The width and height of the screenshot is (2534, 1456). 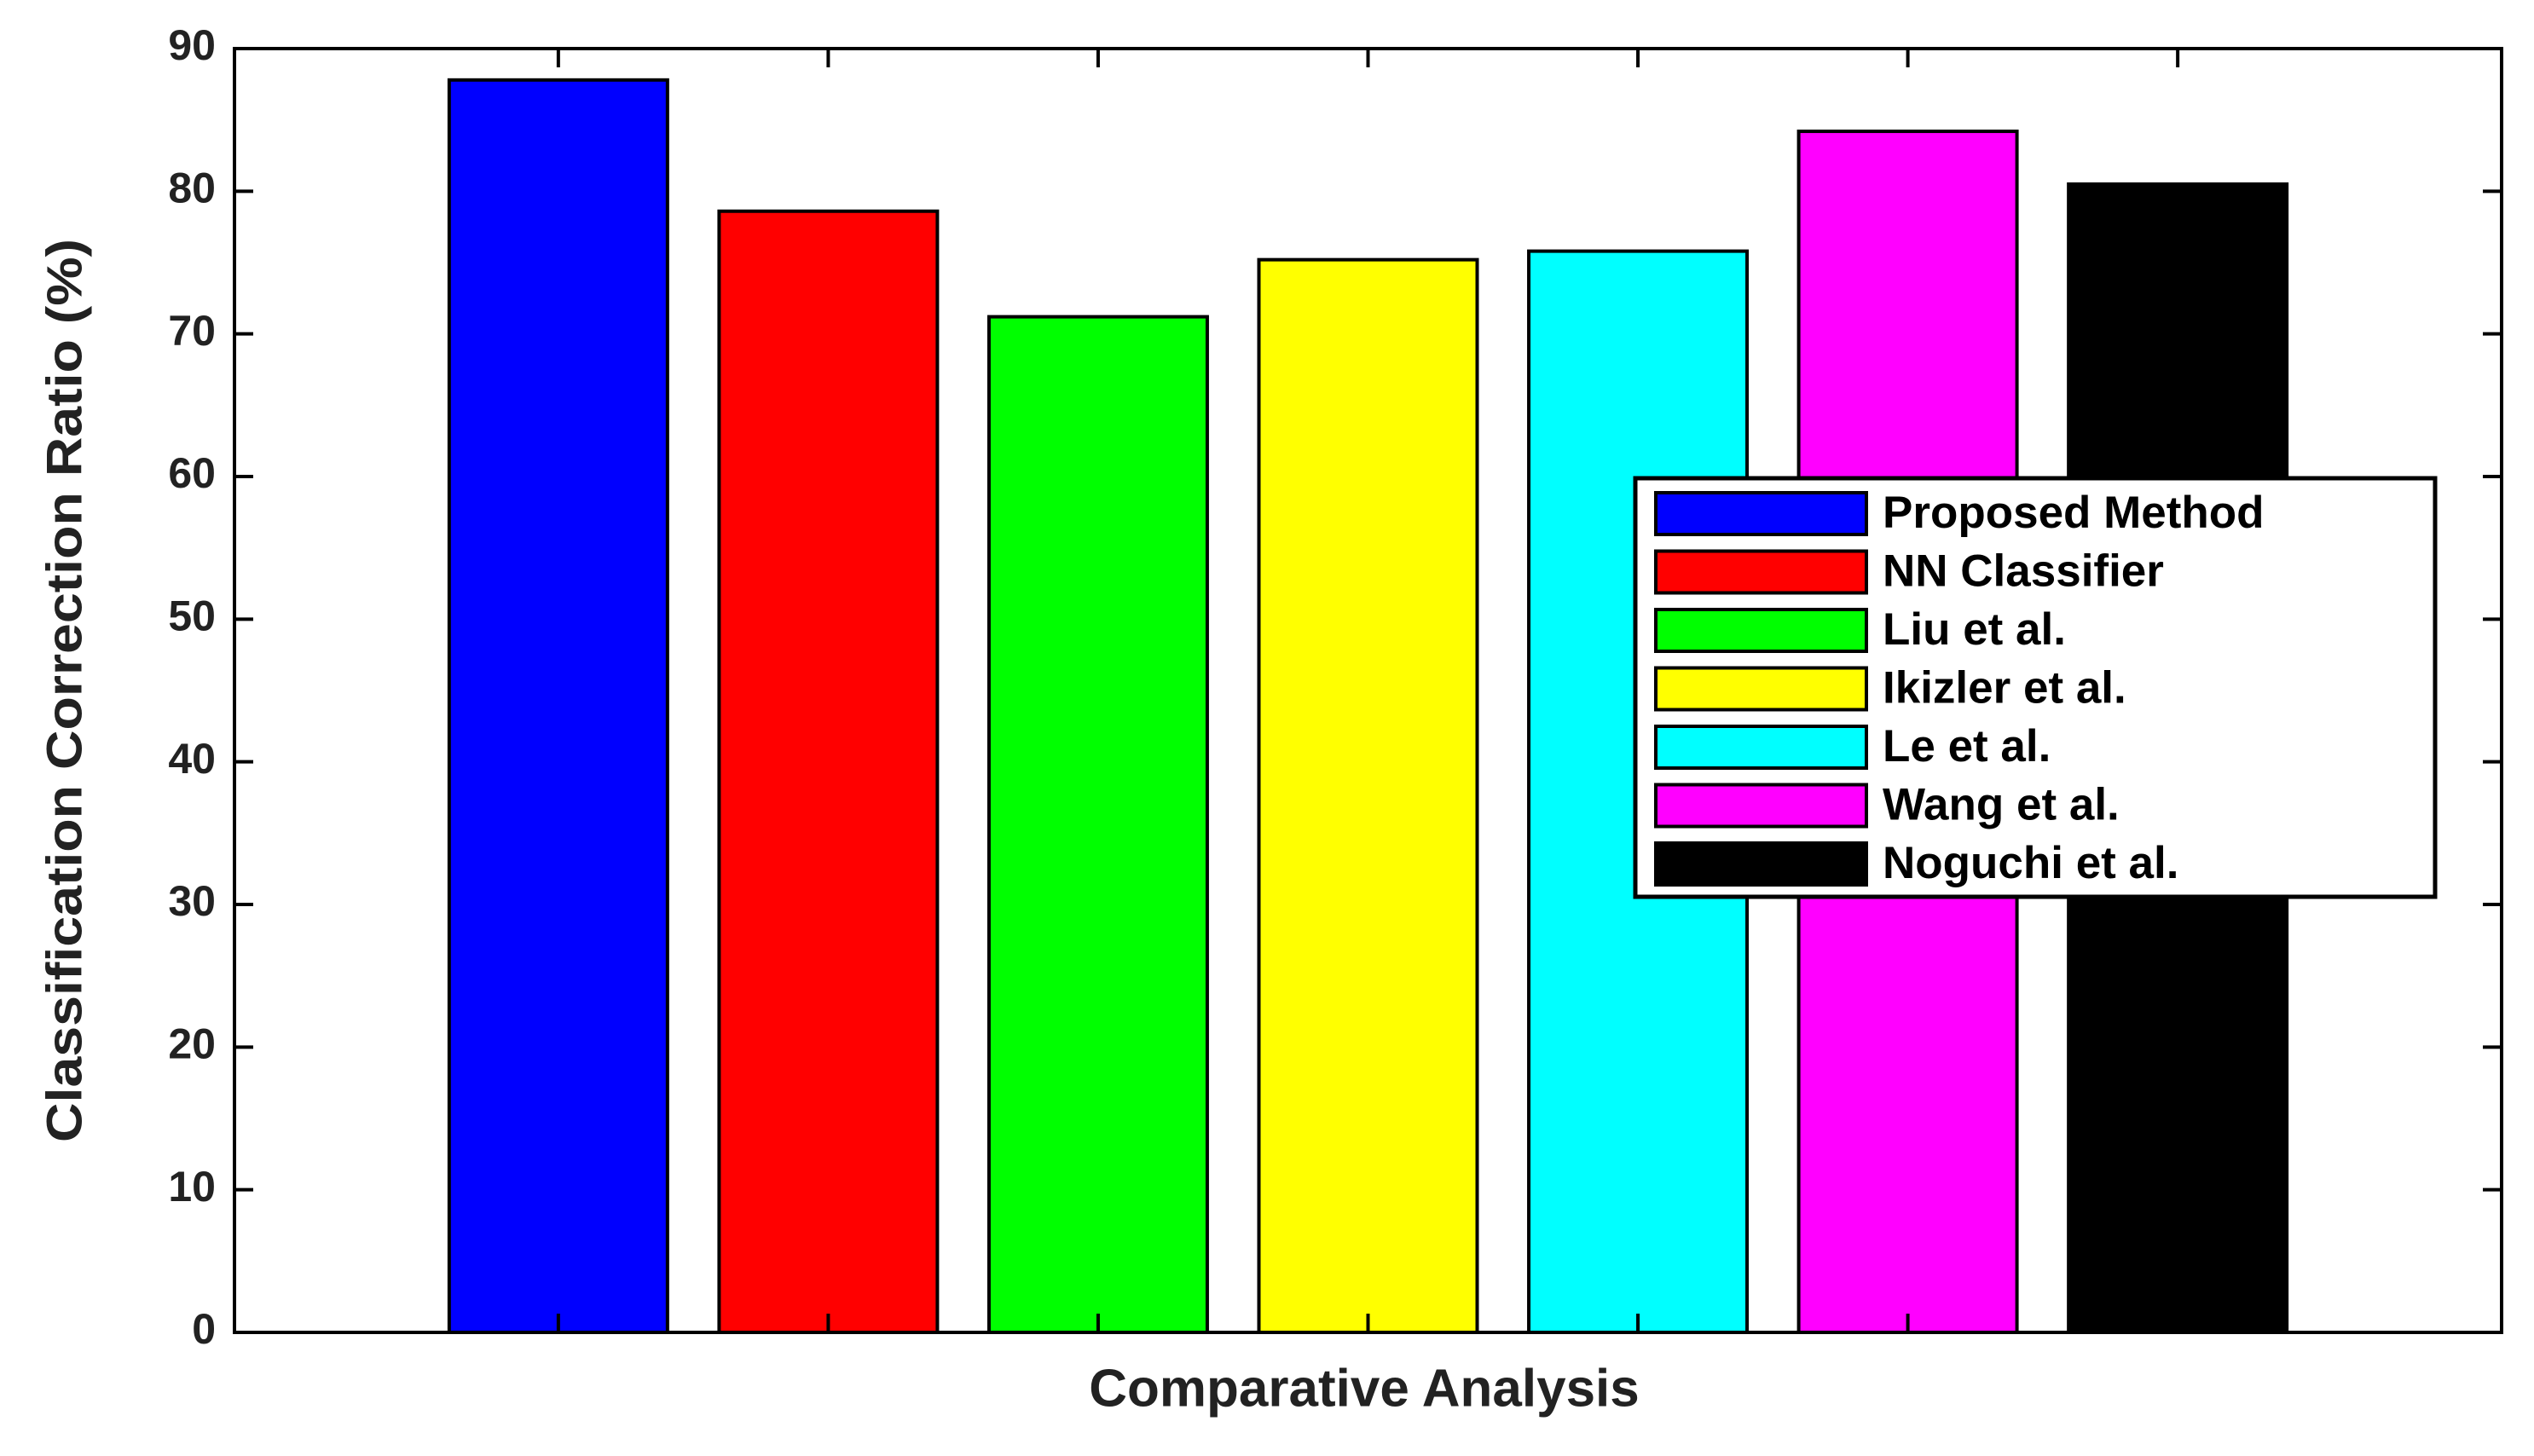 What do you see at coordinates (1364, 1388) in the screenshot?
I see `x-axis-label: Comparative Analysis` at bounding box center [1364, 1388].